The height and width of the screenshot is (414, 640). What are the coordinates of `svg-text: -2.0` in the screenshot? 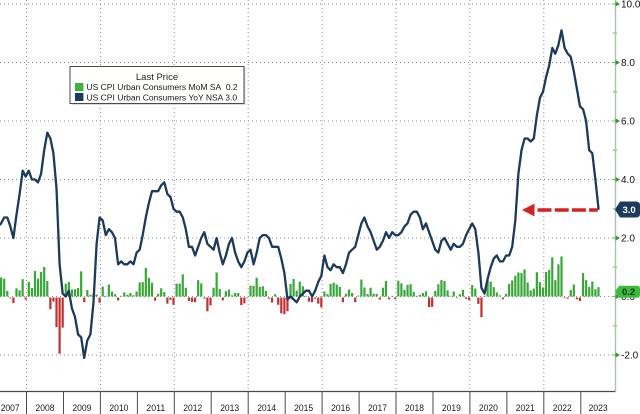 It's located at (630, 355).